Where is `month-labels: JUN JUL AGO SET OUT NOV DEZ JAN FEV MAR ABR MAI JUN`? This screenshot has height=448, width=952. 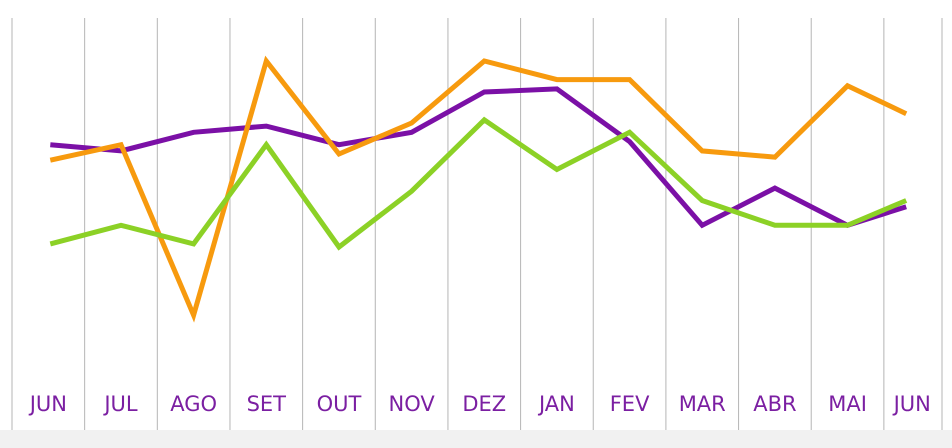
month-labels: JUN JUL AGO SET OUT NOV DEZ JAN FEV MAR ABR MAI JUN is located at coordinates (479, 404).